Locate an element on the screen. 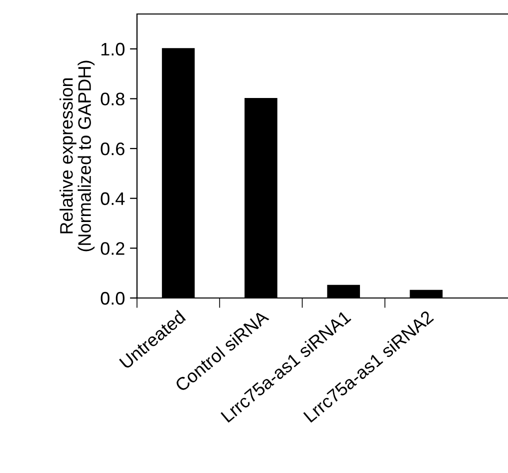  y-tick-label: 1.0 is located at coordinates (112, 49).